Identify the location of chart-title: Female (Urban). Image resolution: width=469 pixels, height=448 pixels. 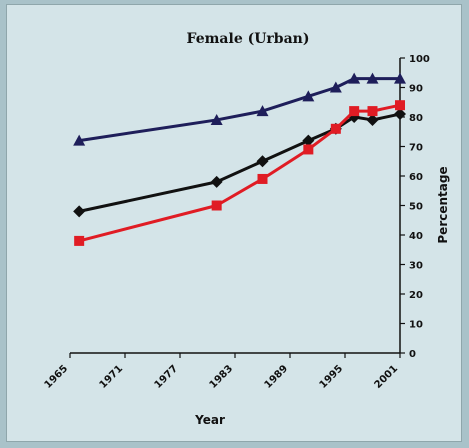
(248, 39).